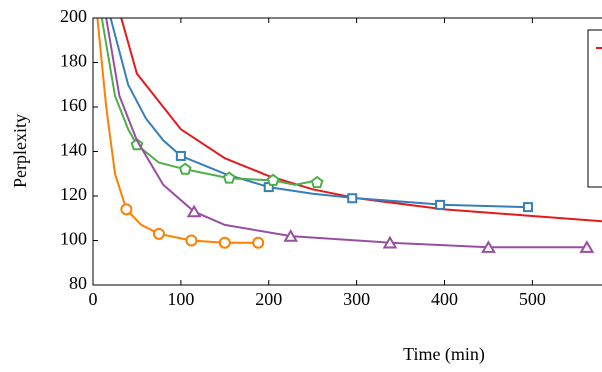 This screenshot has height=372, width=602. Describe the element at coordinates (73, 239) in the screenshot. I see `y-tick-label: 100` at that location.